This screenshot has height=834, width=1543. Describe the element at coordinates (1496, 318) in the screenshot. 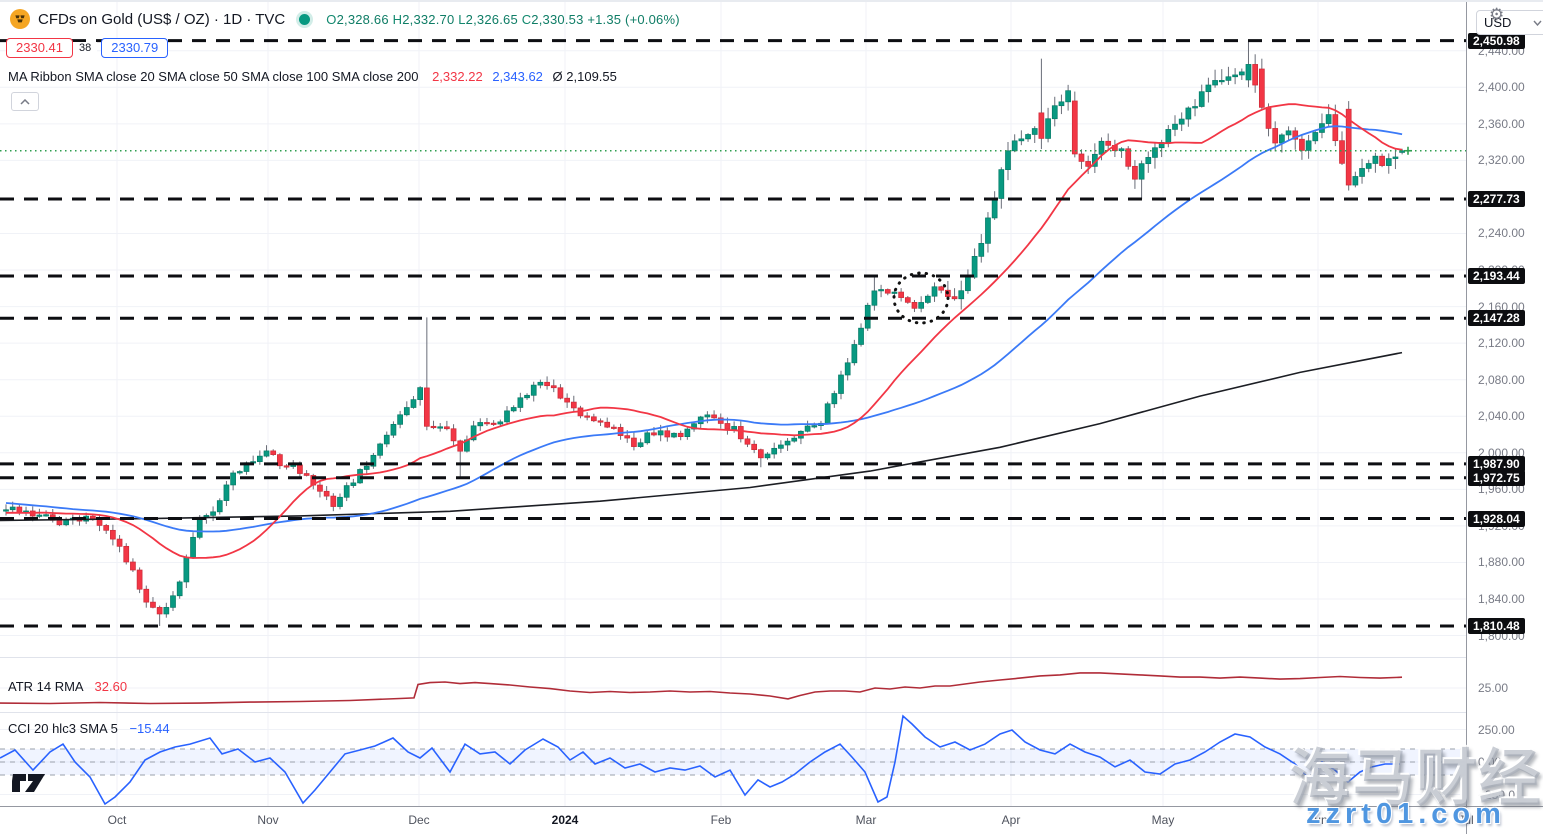

I see `level-price-label: 2,147.28` at that location.